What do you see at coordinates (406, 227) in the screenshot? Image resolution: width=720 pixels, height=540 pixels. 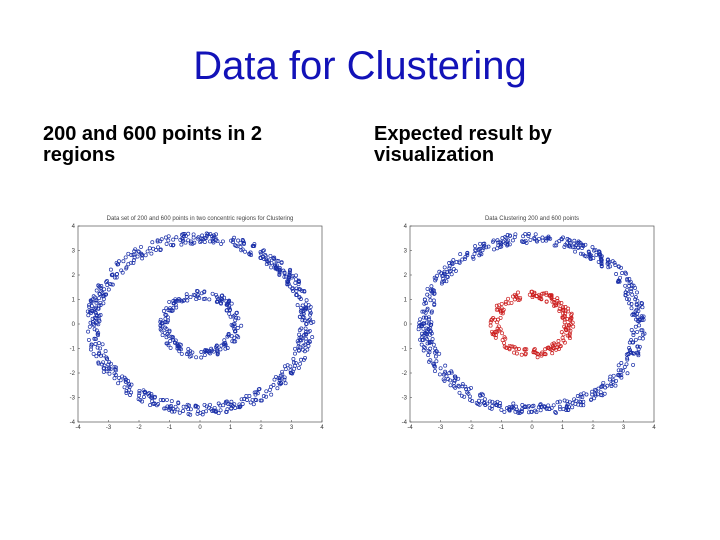 I see `y-tick-label: 4` at bounding box center [406, 227].